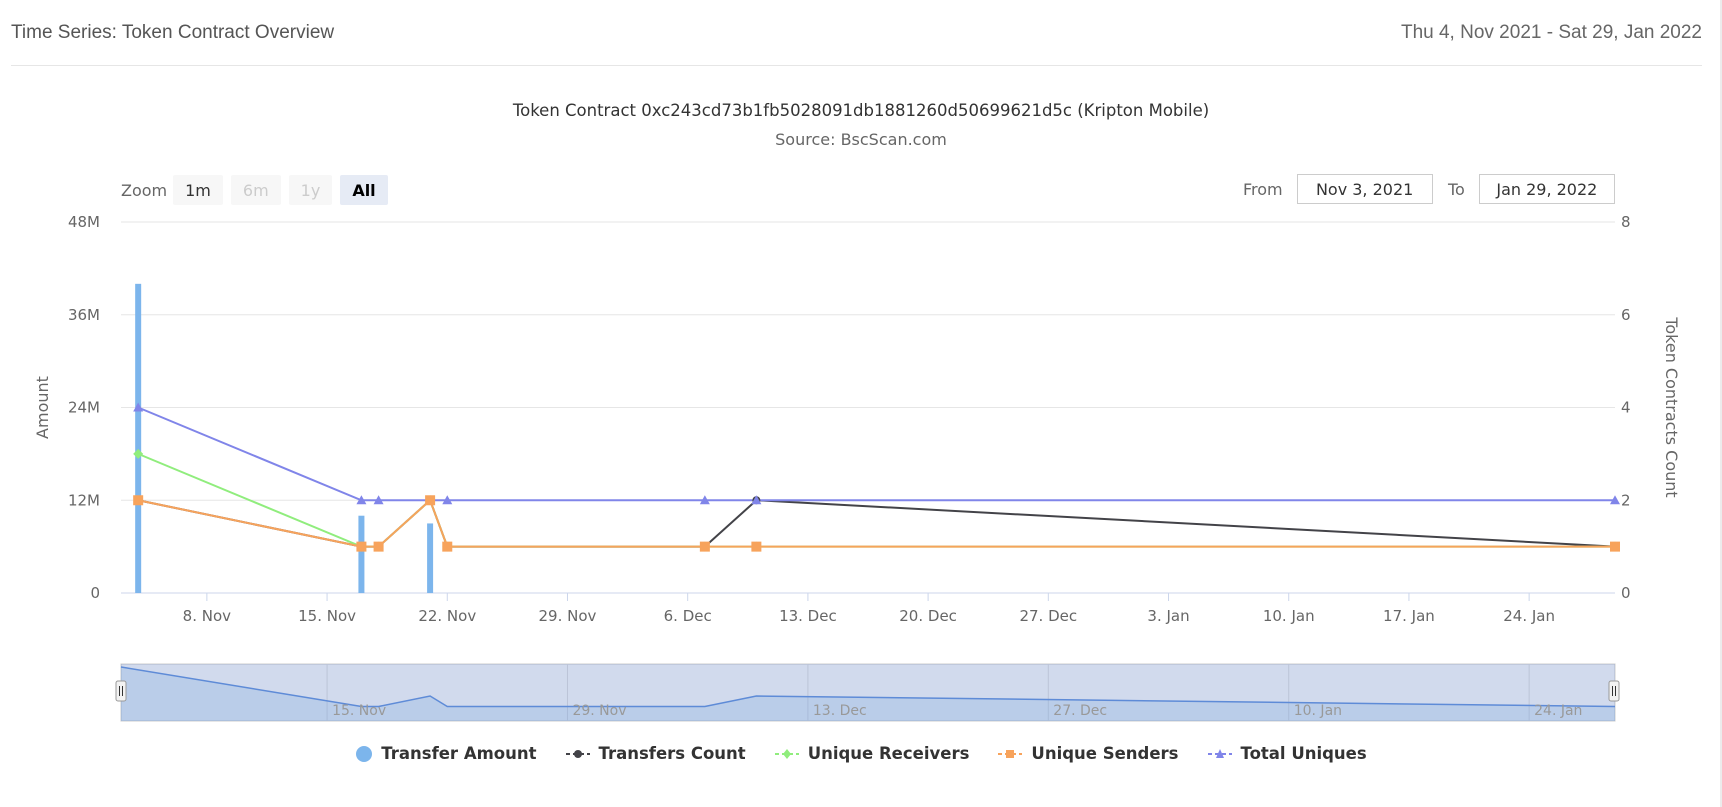  What do you see at coordinates (1080, 711) in the screenshot?
I see `navigator-label: 27. Dec` at bounding box center [1080, 711].